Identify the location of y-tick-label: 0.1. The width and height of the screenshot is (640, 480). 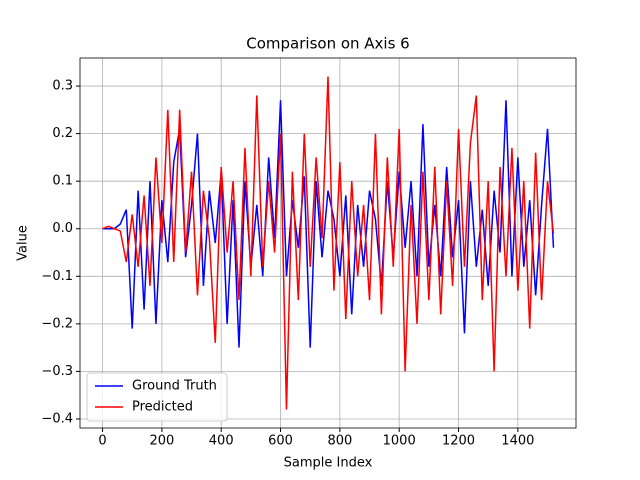
(62, 181).